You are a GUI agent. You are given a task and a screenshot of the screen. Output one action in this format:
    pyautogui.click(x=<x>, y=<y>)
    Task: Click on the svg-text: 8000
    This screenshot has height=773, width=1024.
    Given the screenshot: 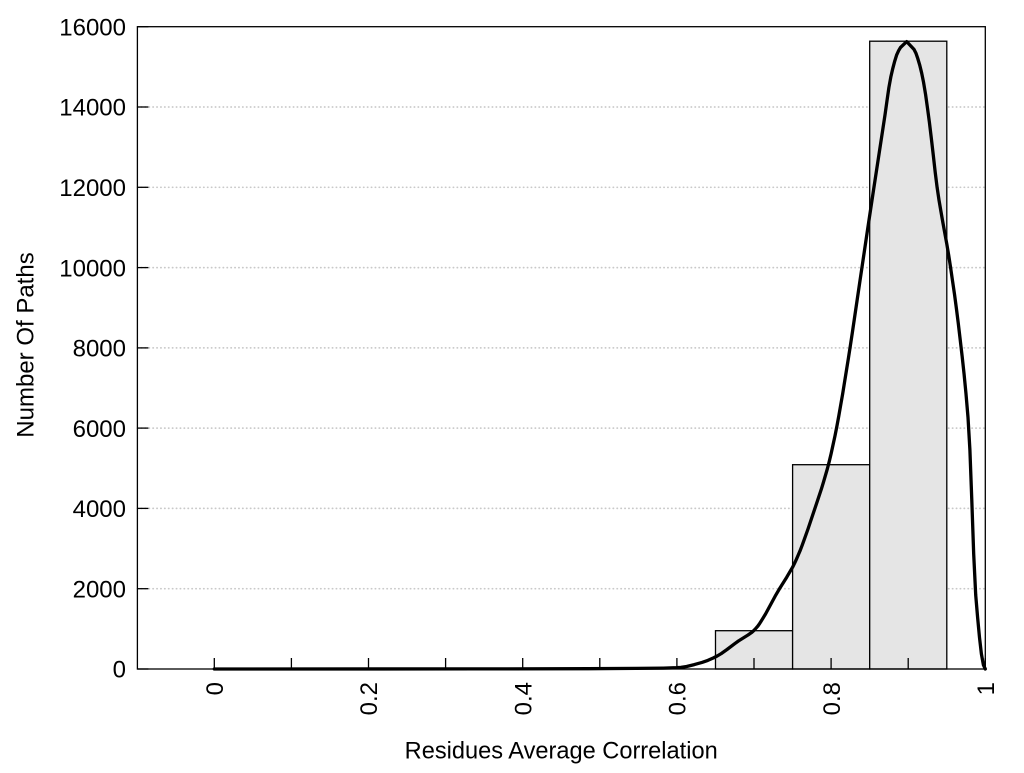 What is the action you would take?
    pyautogui.click(x=99, y=349)
    